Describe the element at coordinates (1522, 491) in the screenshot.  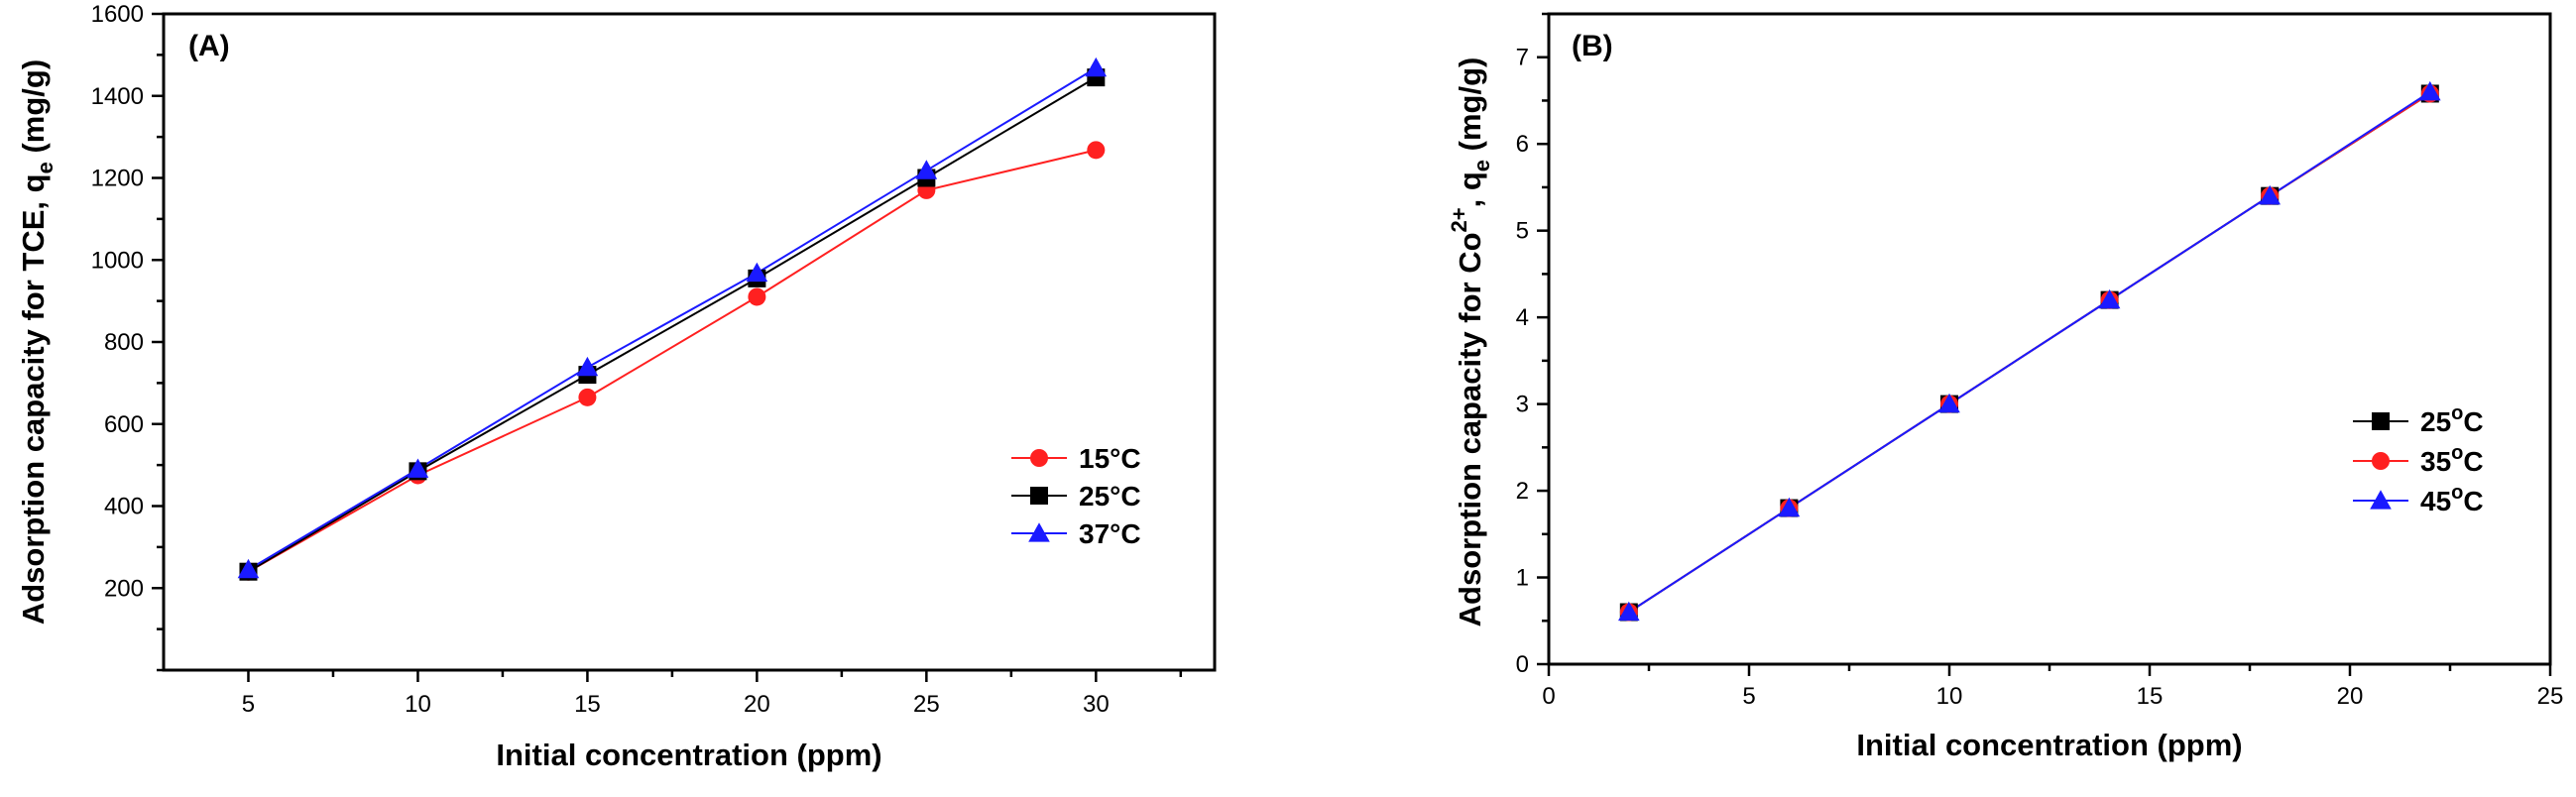
I see `panel-b-y-tick-label: 2` at that location.